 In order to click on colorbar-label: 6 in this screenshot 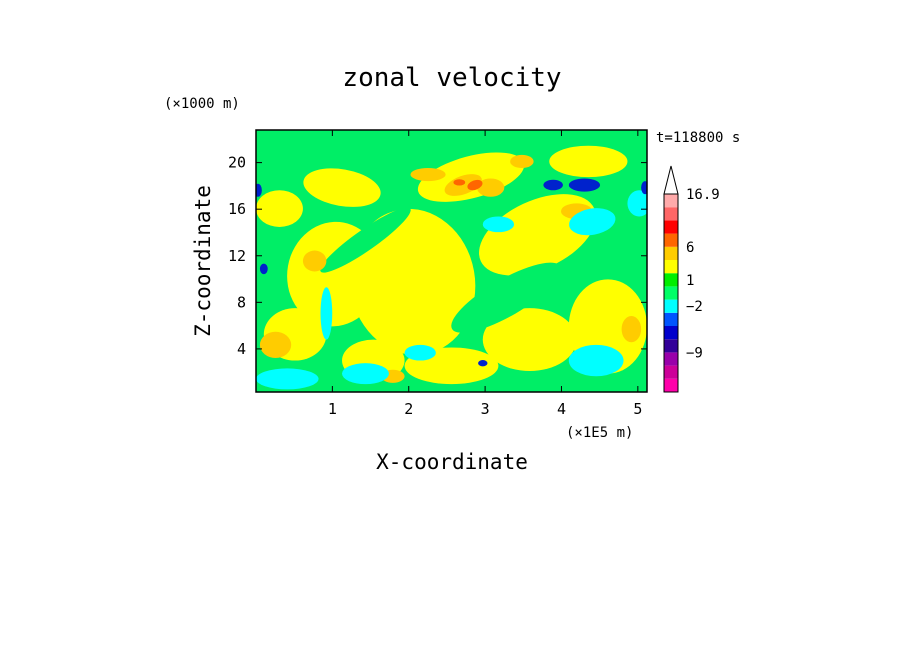, I will do `click(690, 248)`.